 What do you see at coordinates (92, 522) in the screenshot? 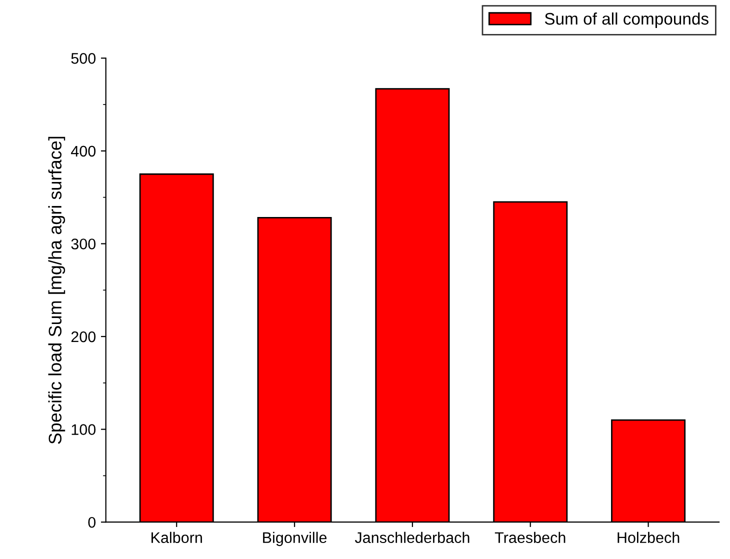
I see `y-tick-label: 0` at bounding box center [92, 522].